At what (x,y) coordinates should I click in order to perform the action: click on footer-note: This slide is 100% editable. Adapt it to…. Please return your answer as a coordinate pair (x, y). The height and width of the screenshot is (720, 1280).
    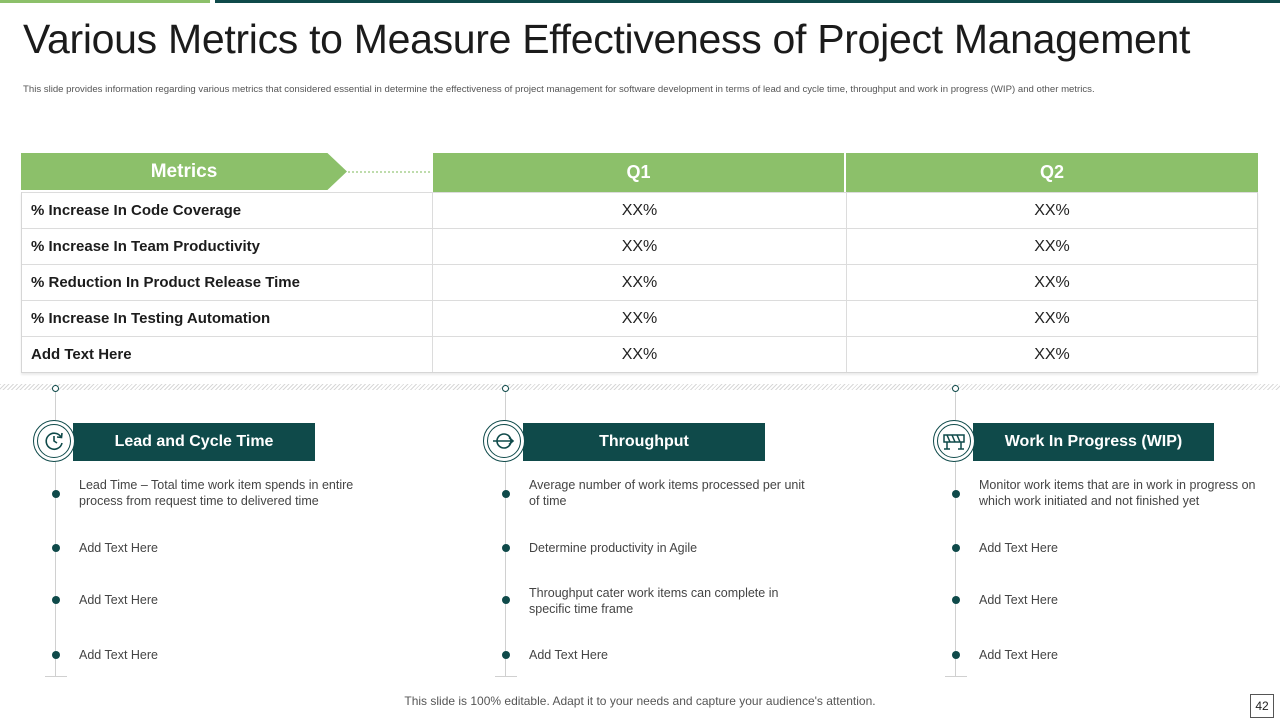
    Looking at the image, I should click on (640, 701).